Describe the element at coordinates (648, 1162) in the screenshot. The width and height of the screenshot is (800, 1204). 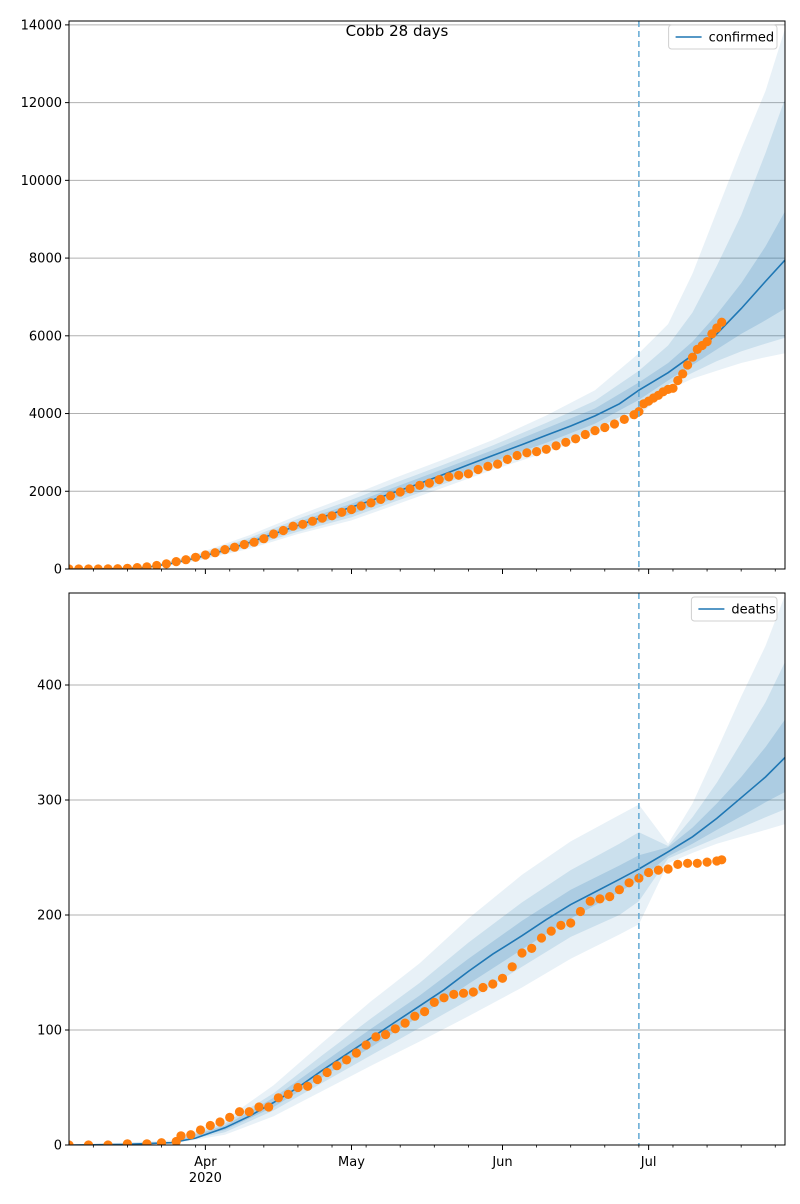
I see `x-tick-label: Jul` at that location.